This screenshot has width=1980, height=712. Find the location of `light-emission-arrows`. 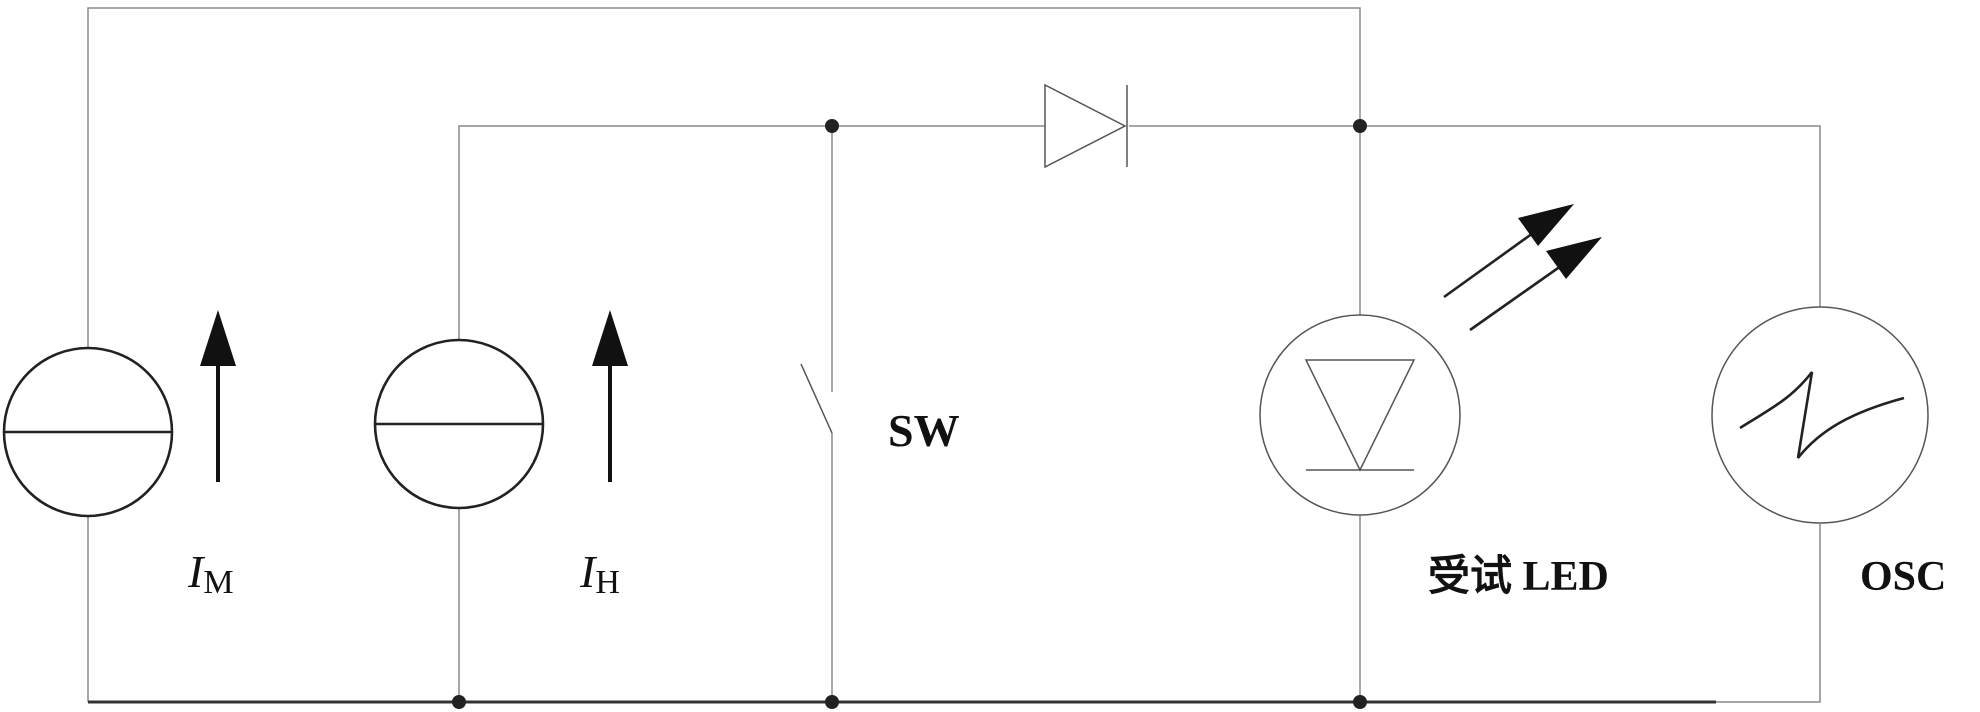

light-emission-arrows is located at coordinates (1522, 268).